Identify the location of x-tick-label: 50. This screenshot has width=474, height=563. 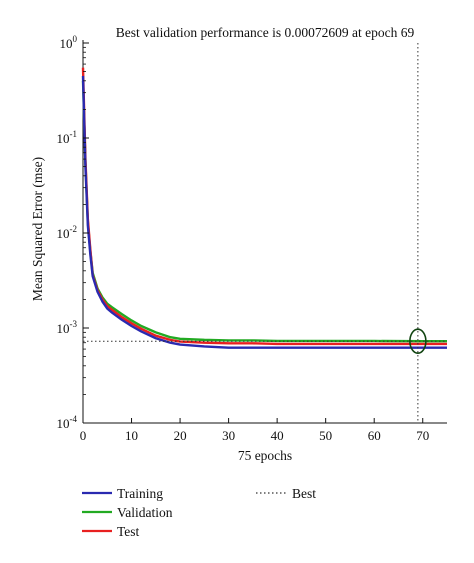
(325, 435).